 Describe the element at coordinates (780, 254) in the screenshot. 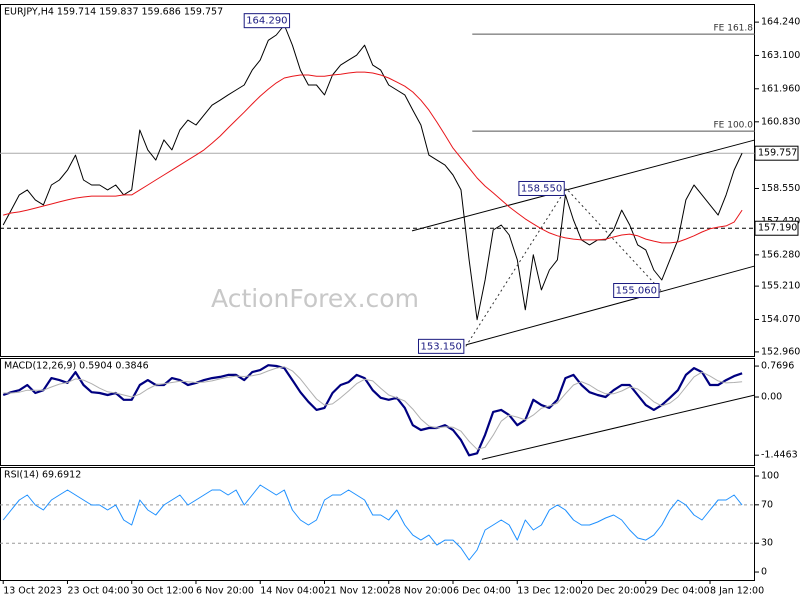

I see `y-tick-label: 156.280` at that location.